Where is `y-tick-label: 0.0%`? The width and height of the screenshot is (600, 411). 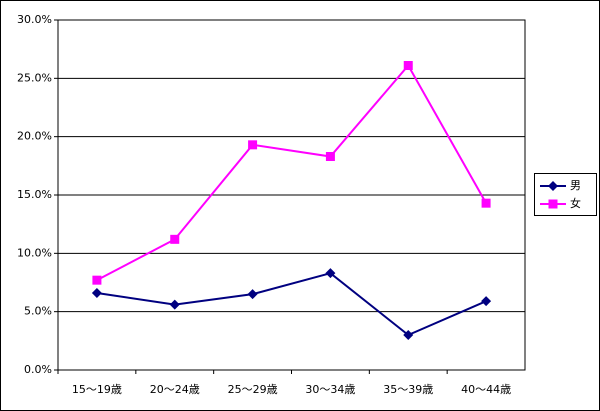
y-tick-label: 0.0% is located at coordinates (38, 369).